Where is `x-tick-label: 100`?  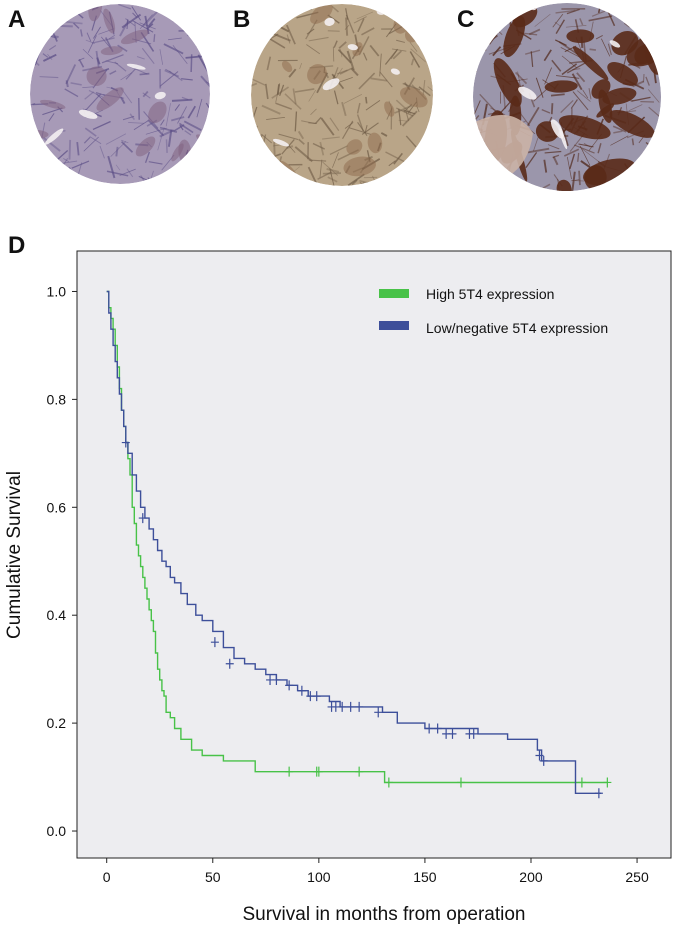
x-tick-label: 100 is located at coordinates (319, 877).